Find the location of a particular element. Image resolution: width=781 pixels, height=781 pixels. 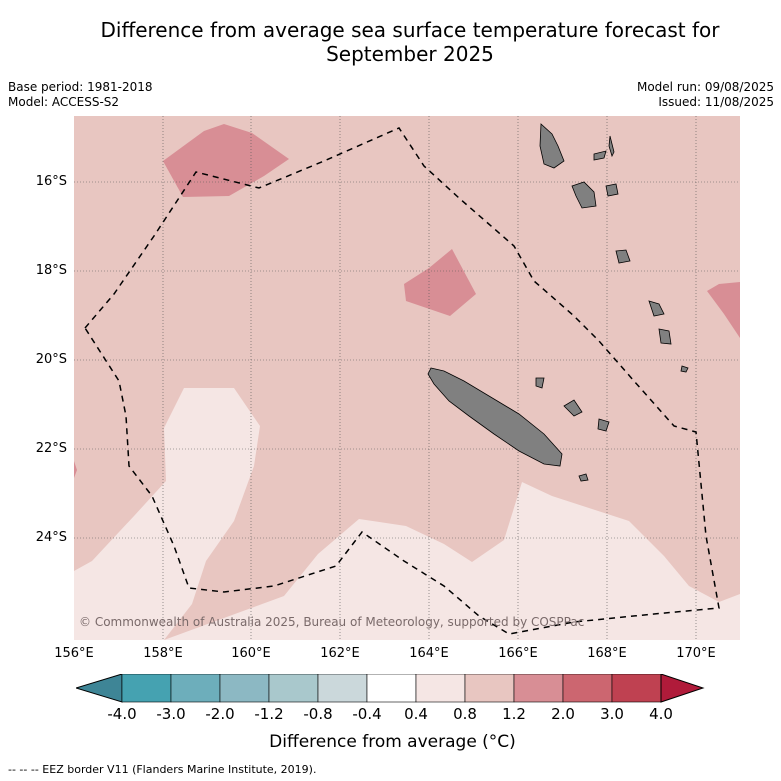

base-info: Base period: 1981-2018 Model: ACCESS-S2 is located at coordinates (80, 95).